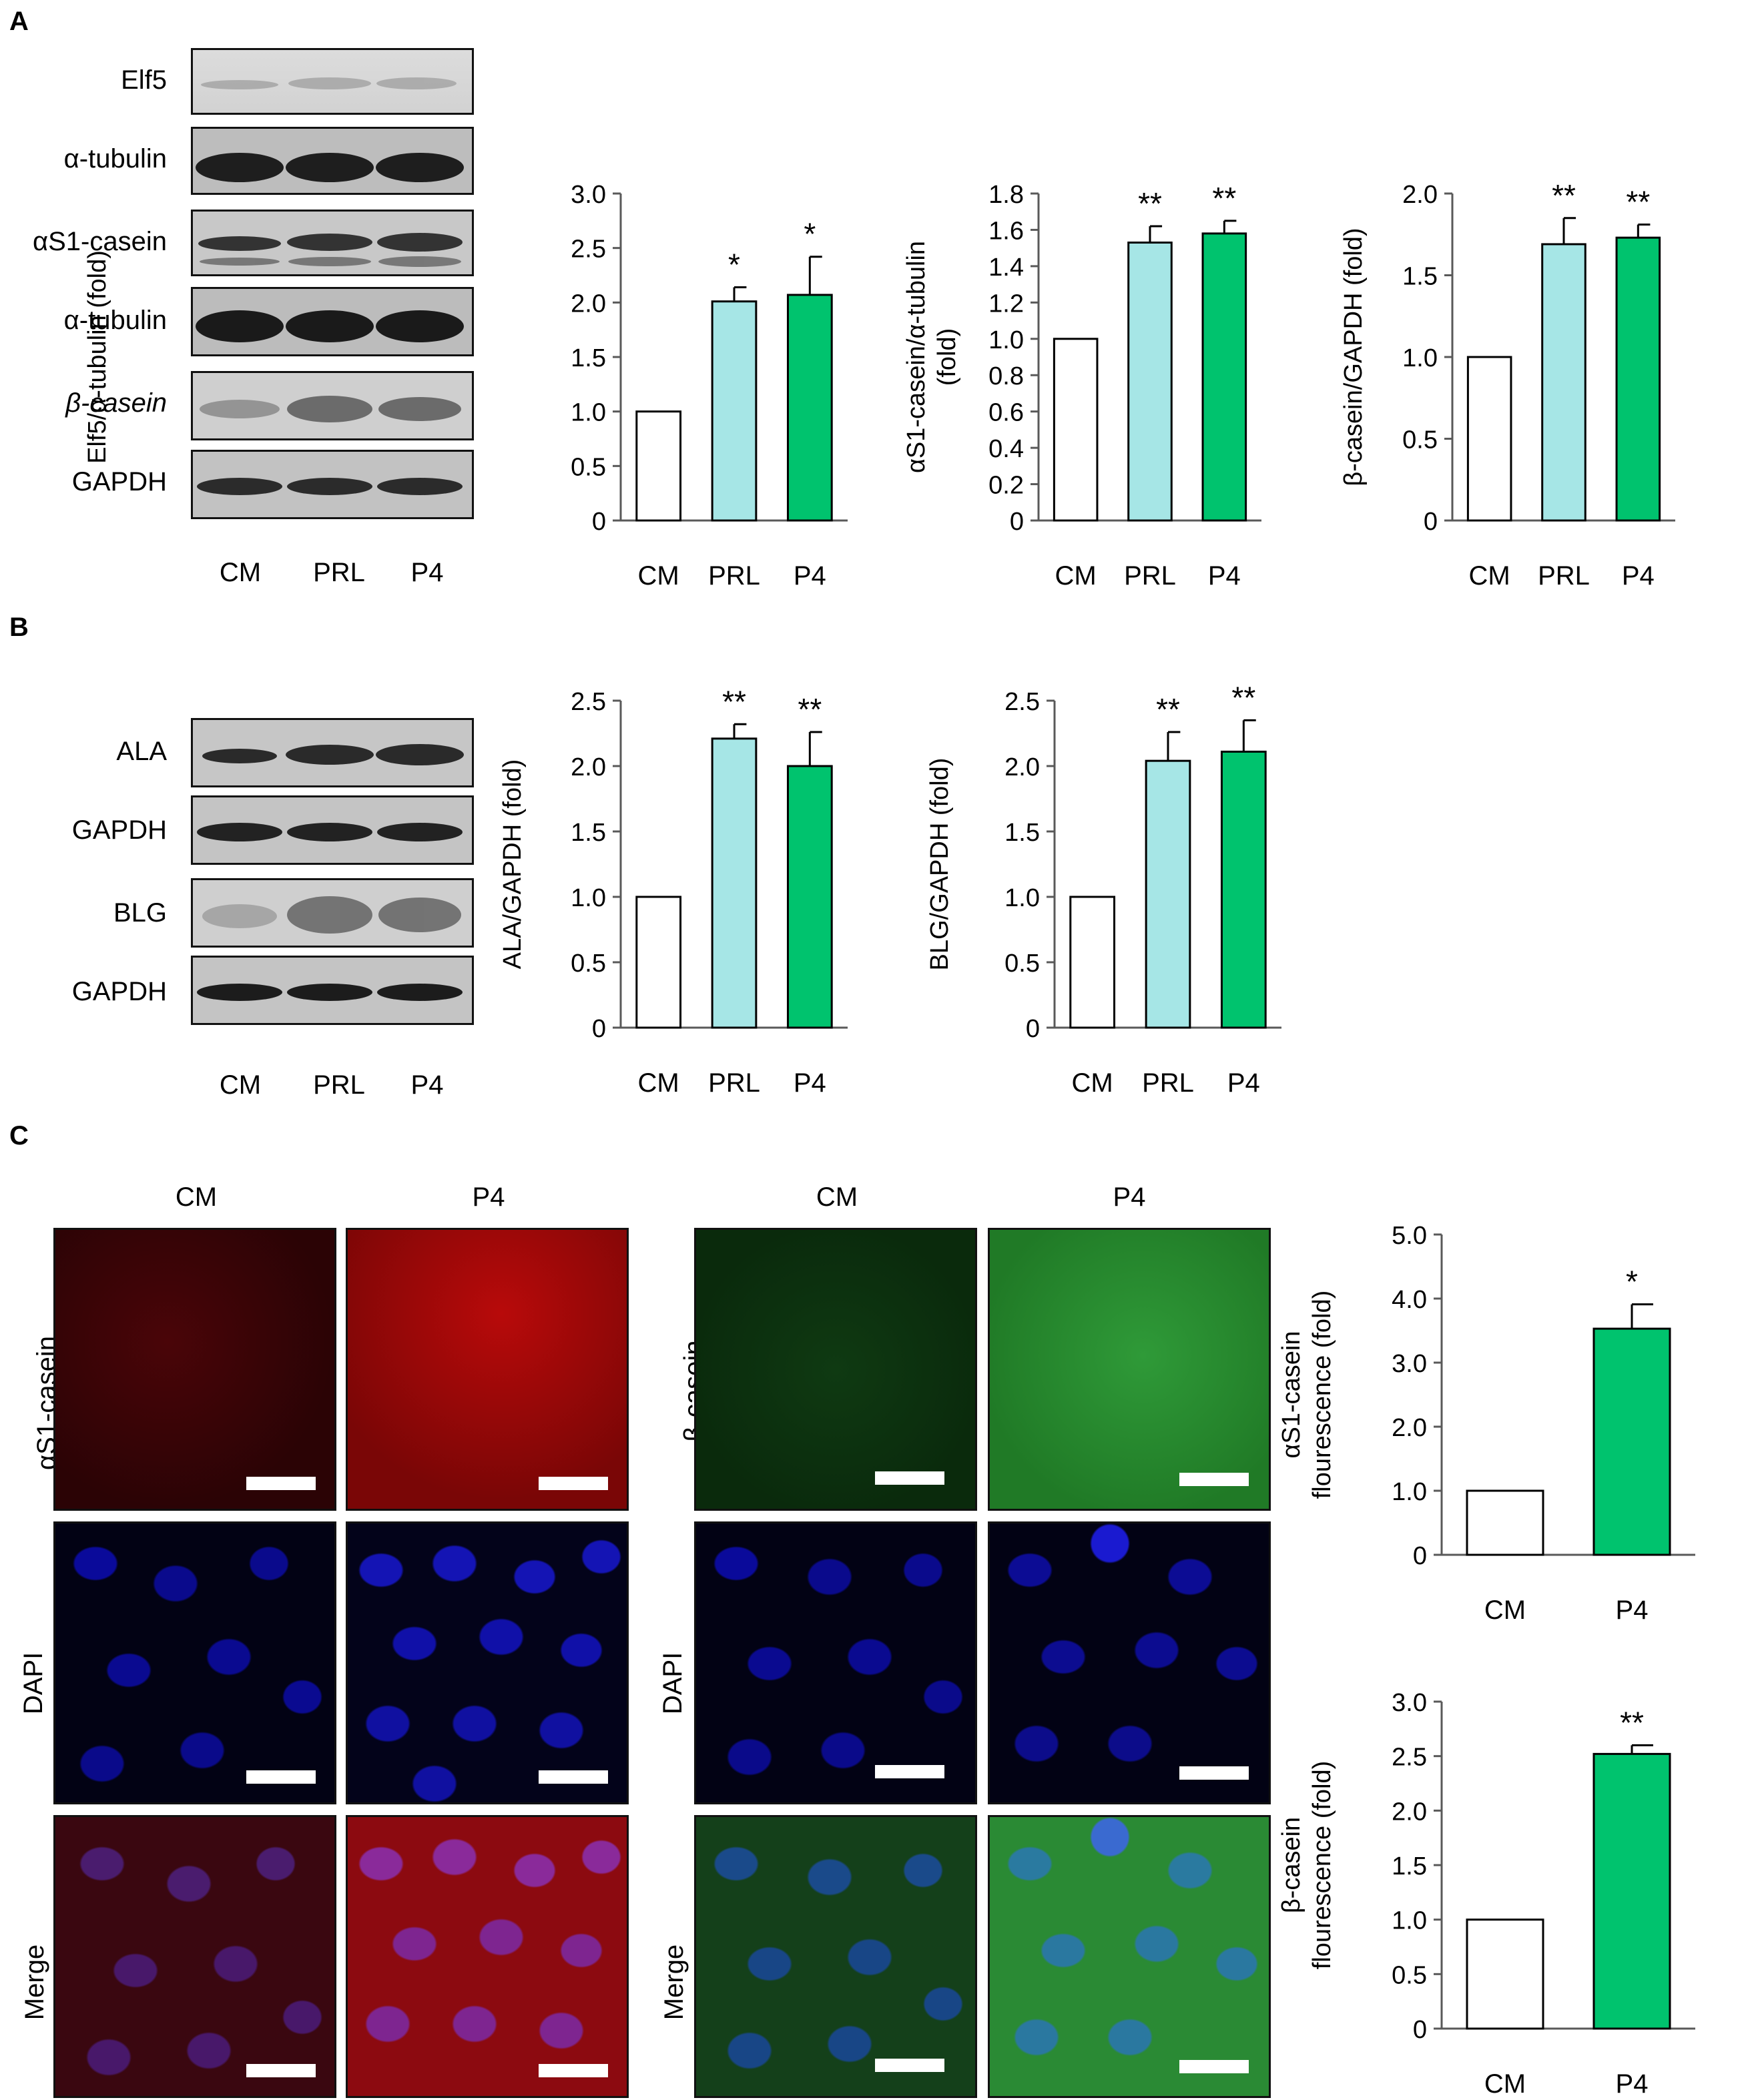 Image resolution: width=1748 pixels, height=2100 pixels. Describe the element at coordinates (835, 1369) in the screenshot. I see `image-bcasein-cm` at that location.